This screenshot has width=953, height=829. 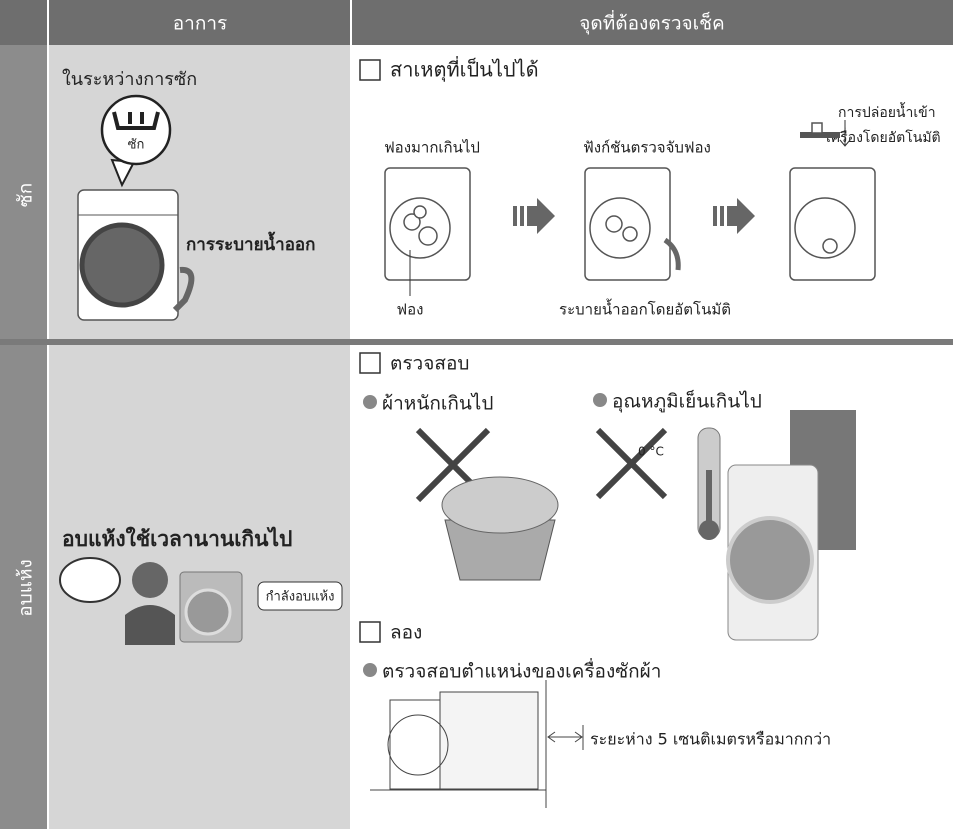 I want to click on arrows, so click(x=634, y=216).